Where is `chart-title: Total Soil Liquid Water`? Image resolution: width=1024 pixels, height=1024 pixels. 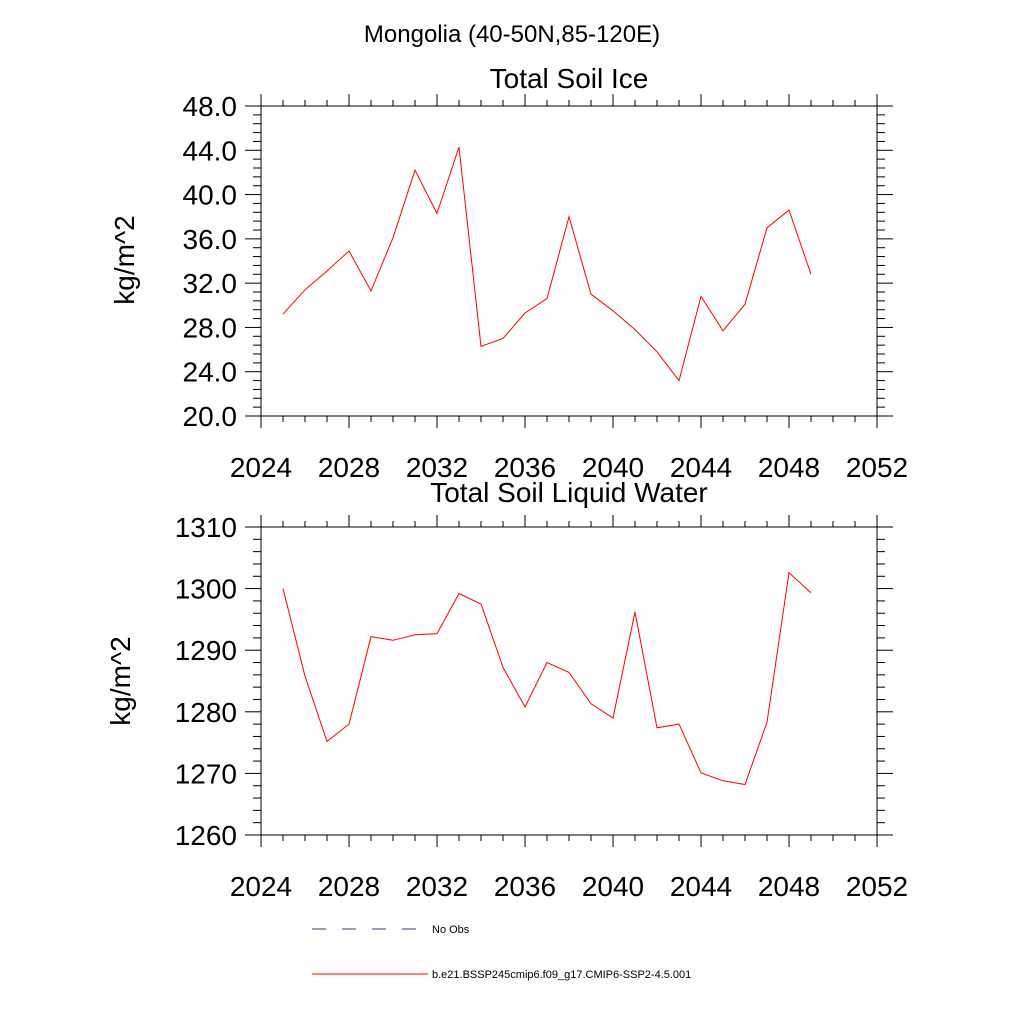
chart-title: Total Soil Liquid Water is located at coordinates (569, 492).